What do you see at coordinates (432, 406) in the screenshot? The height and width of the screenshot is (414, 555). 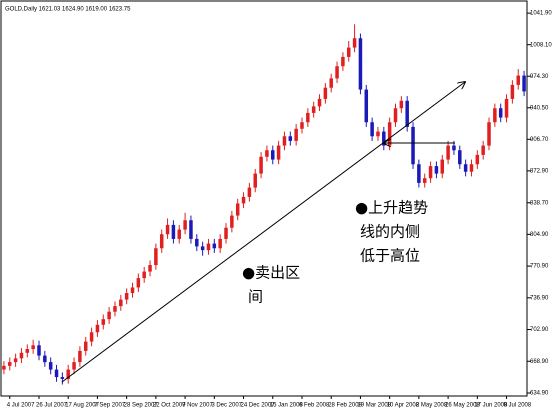 I see `x-tick-label: 2 May 2008` at bounding box center [432, 406].